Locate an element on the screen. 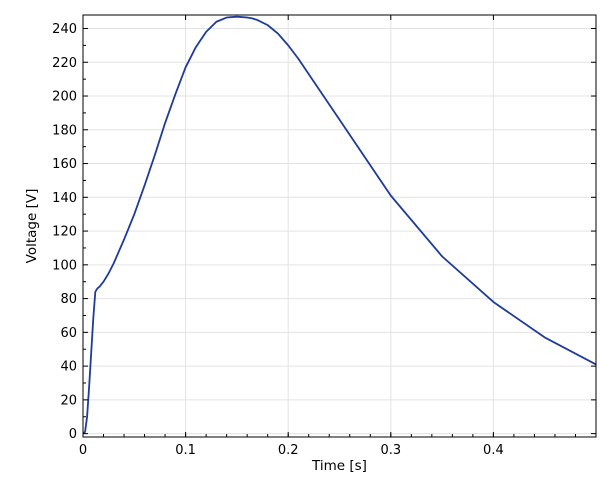 This screenshot has height=481, width=600. y-tick-label: 80 is located at coordinates (68, 299).